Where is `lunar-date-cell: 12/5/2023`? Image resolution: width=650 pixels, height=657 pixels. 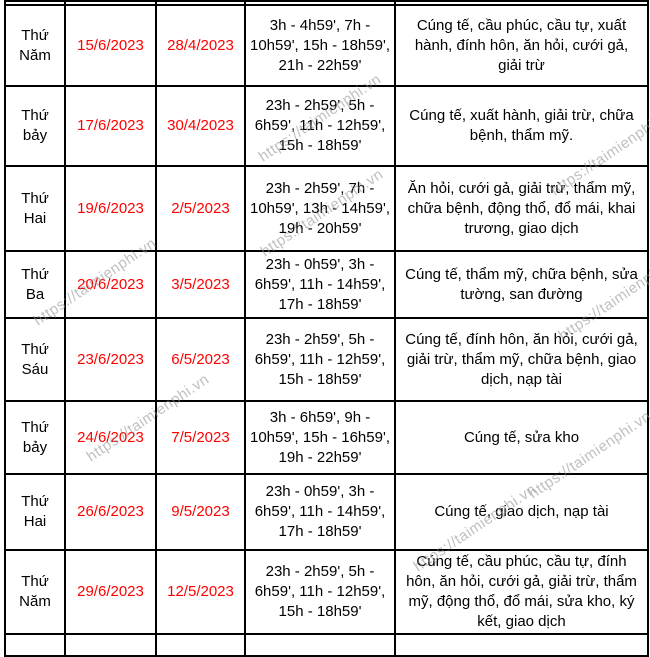 lunar-date-cell: 12/5/2023 is located at coordinates (200, 592).